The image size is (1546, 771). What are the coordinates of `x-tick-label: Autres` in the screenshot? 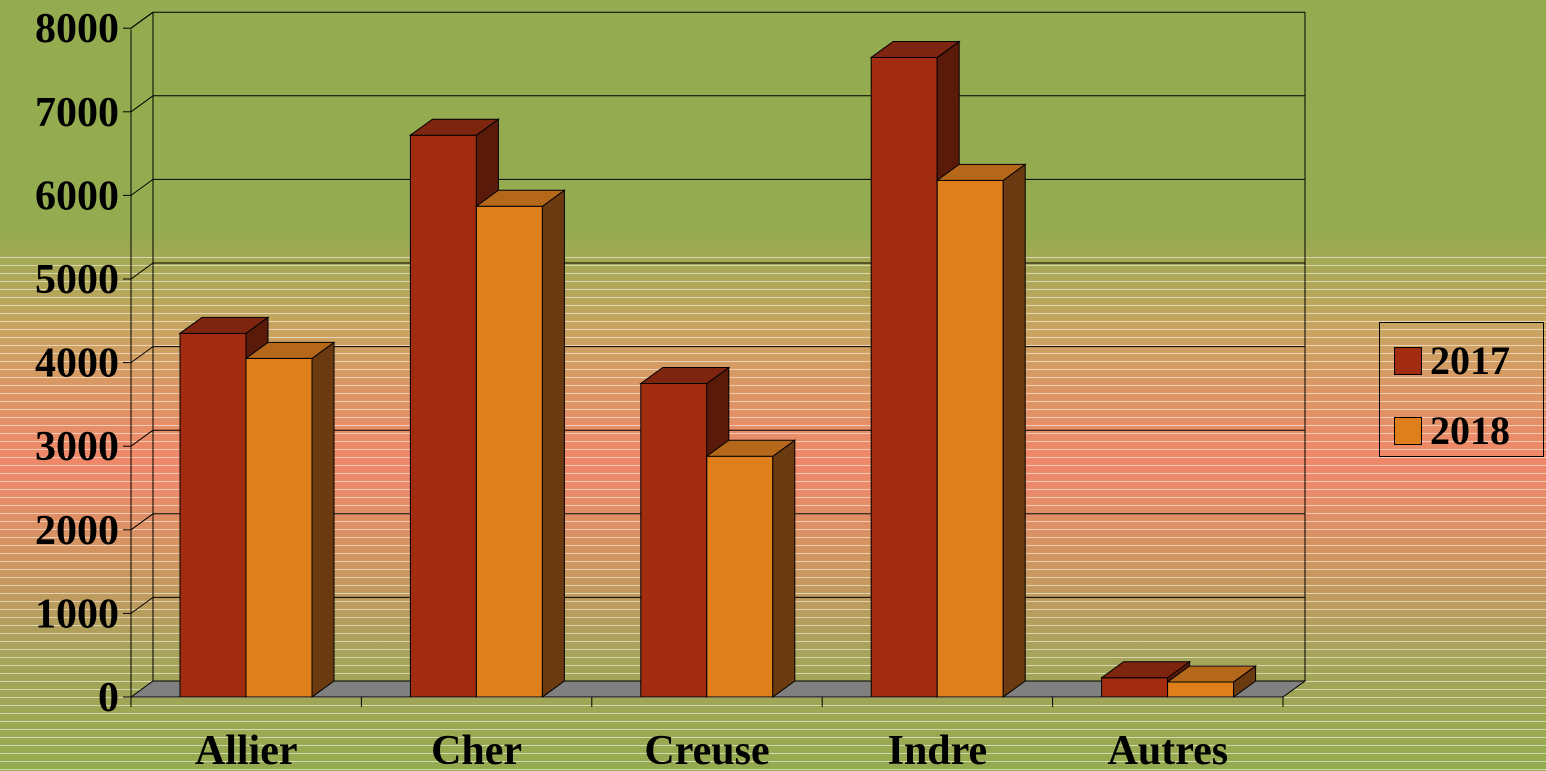 It's located at (1168, 749).